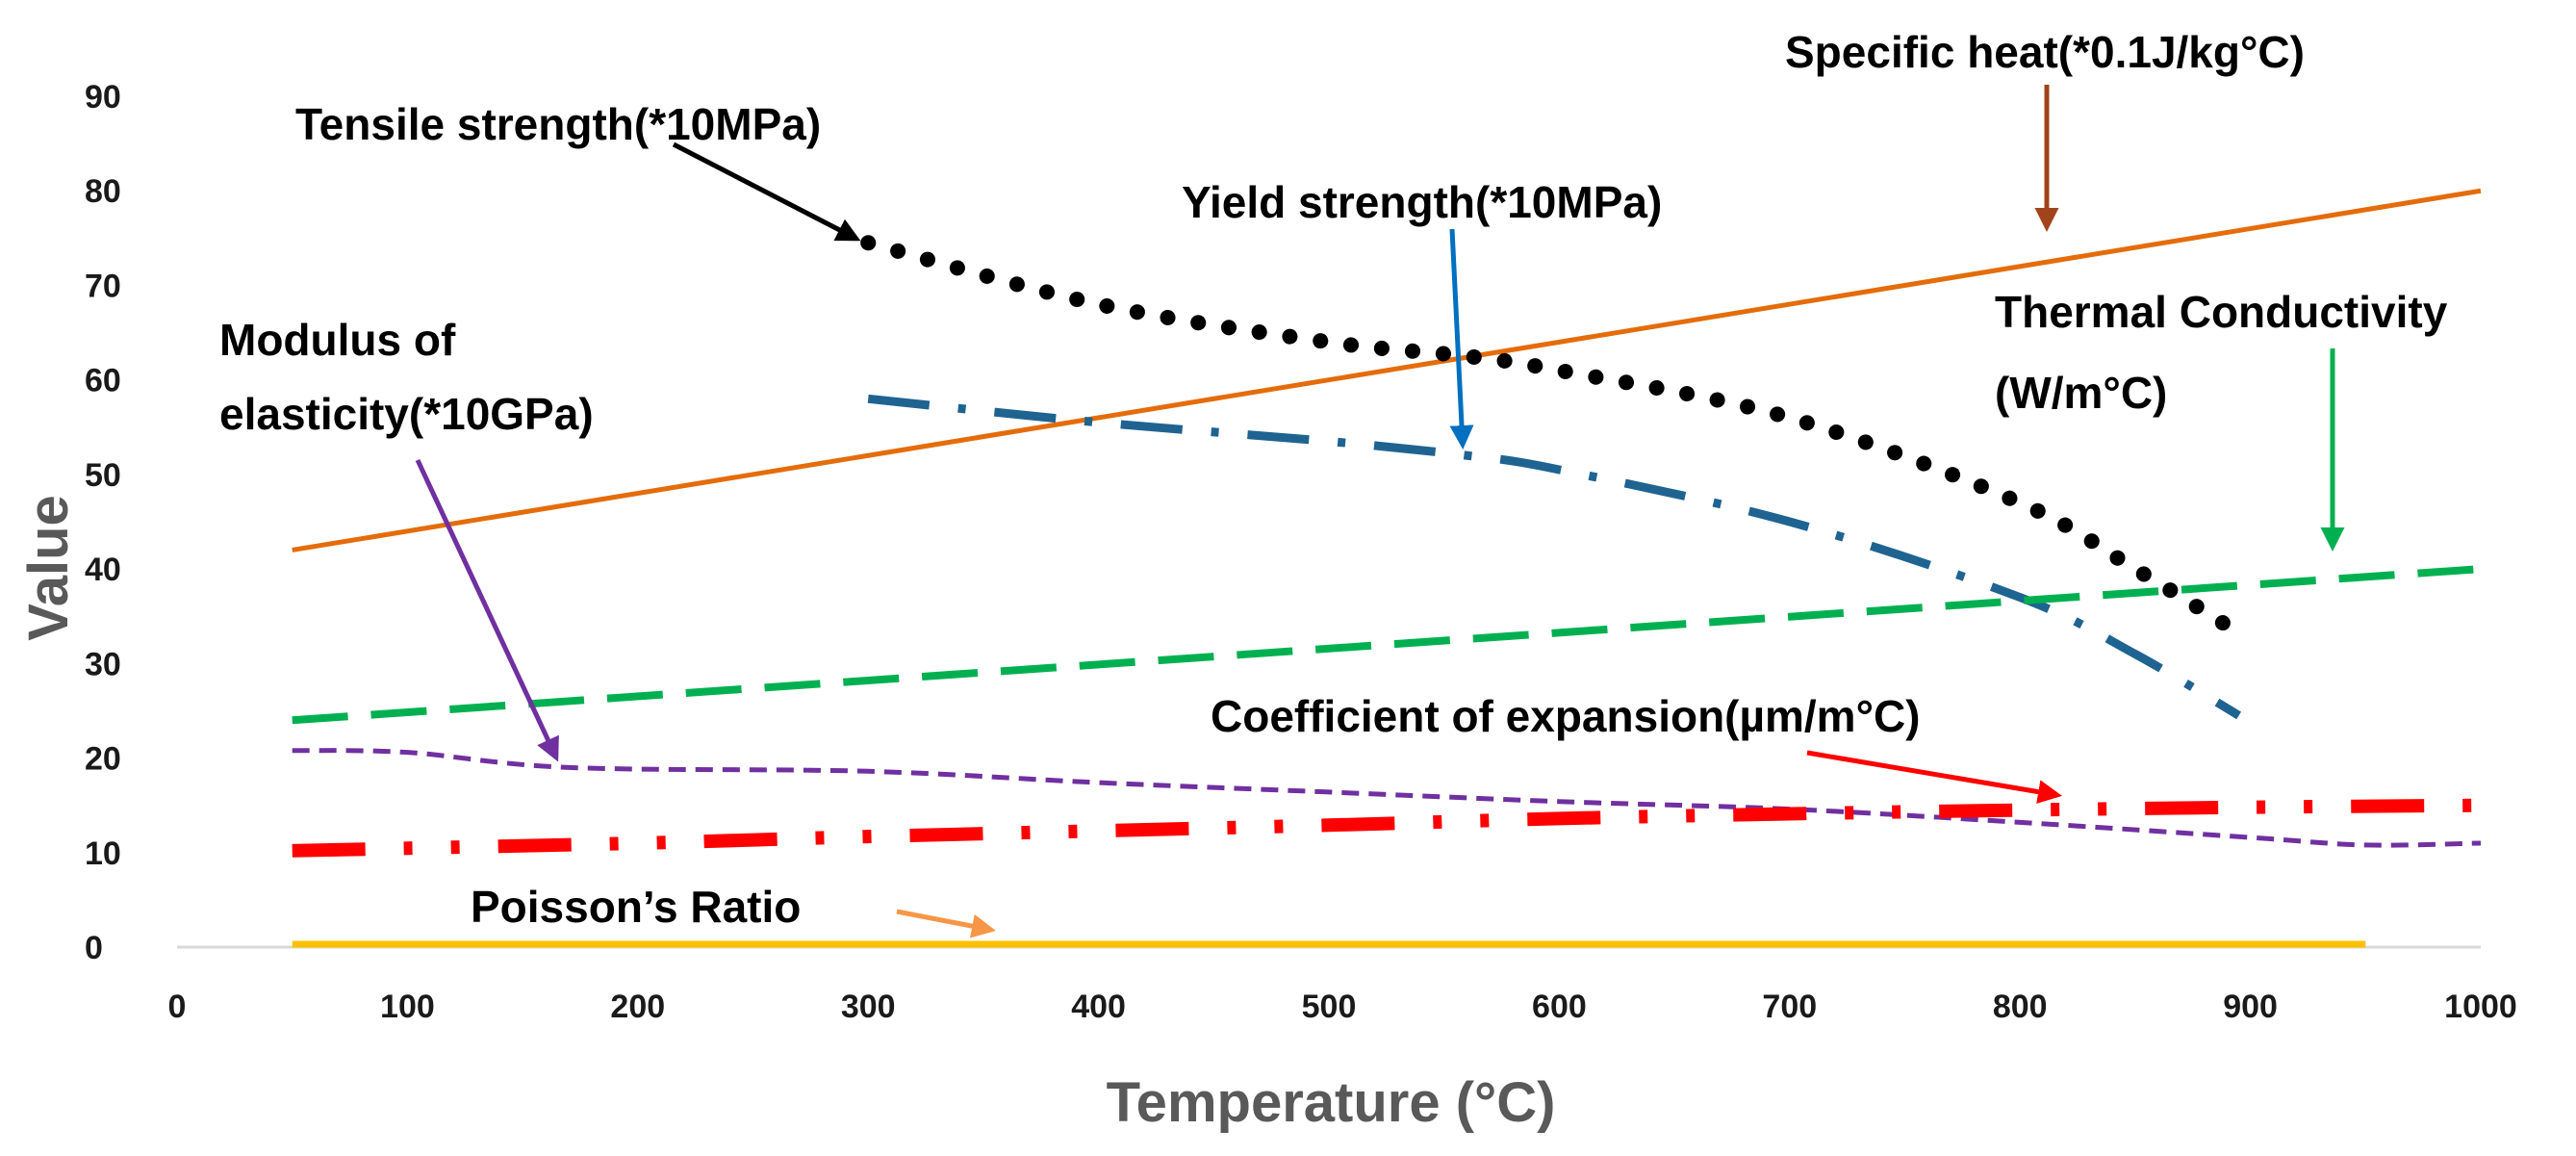 This screenshot has height=1156, width=2576. I want to click on expansion-label: Coefficient of expansion(µm/m°C), so click(1566, 716).